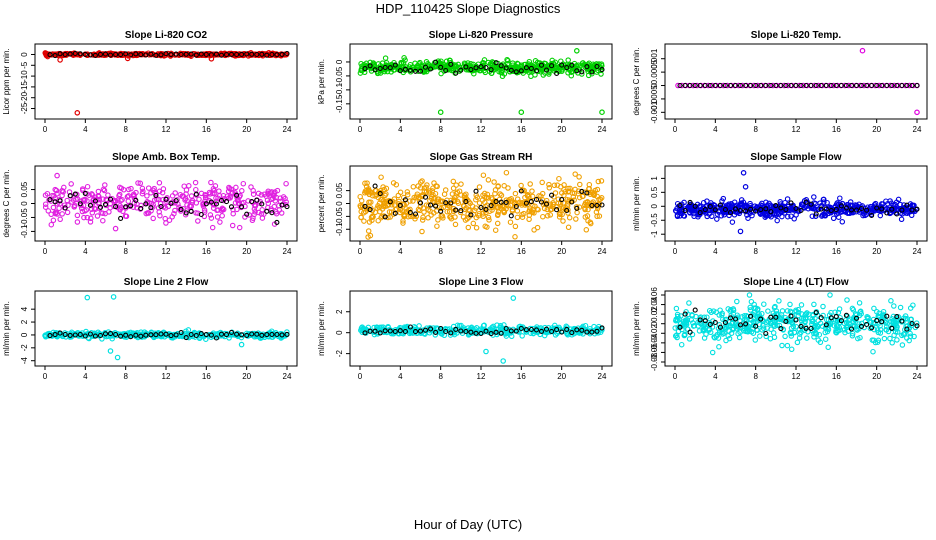 Image resolution: width=936 pixels, height=540 pixels. What do you see at coordinates (636, 328) in the screenshot?
I see `y-axis-label: ml/min per min.` at bounding box center [636, 328].